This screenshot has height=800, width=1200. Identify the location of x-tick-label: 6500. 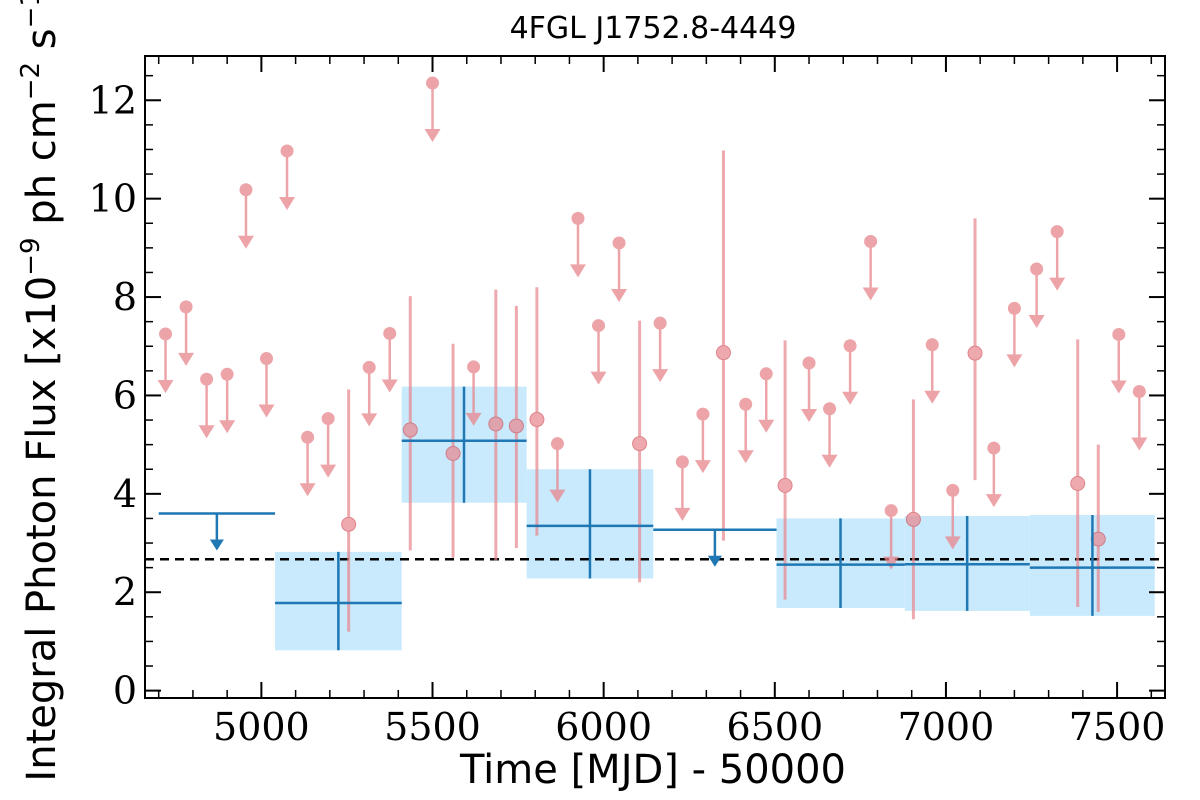
(774, 727).